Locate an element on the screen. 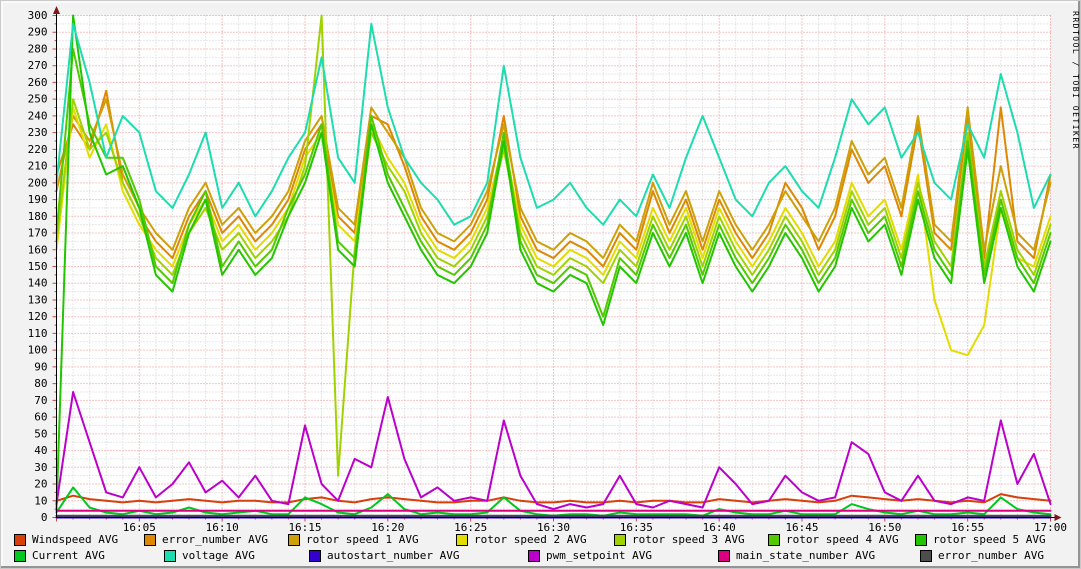  y-axis-label: 130 is located at coordinates (38, 299).